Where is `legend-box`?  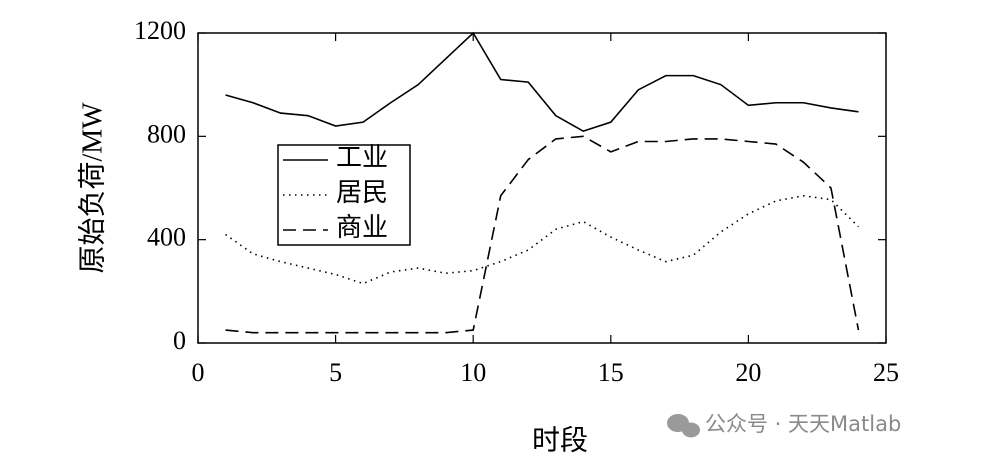 legend-box is located at coordinates (344, 195).